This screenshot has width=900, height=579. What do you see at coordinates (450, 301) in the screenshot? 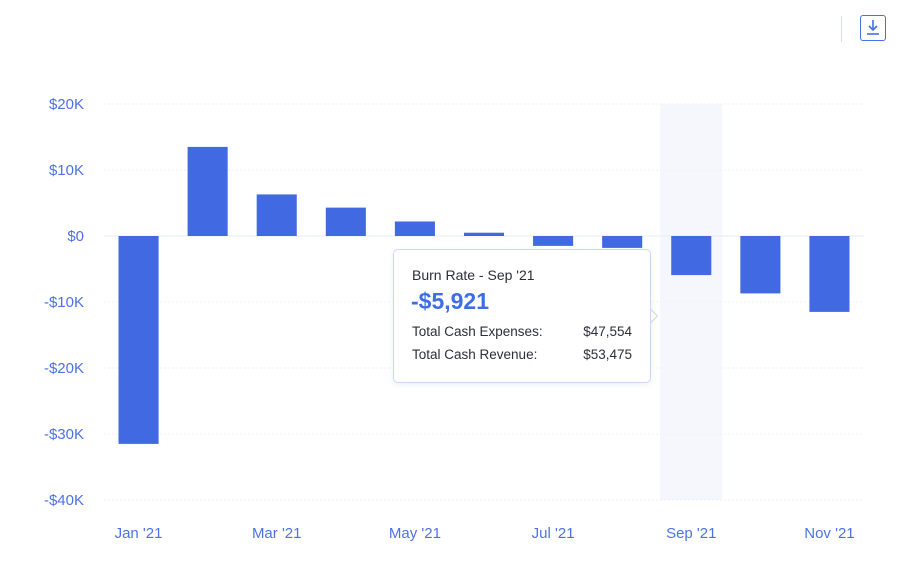
I see `tooltip-value: -$5,921` at bounding box center [450, 301].